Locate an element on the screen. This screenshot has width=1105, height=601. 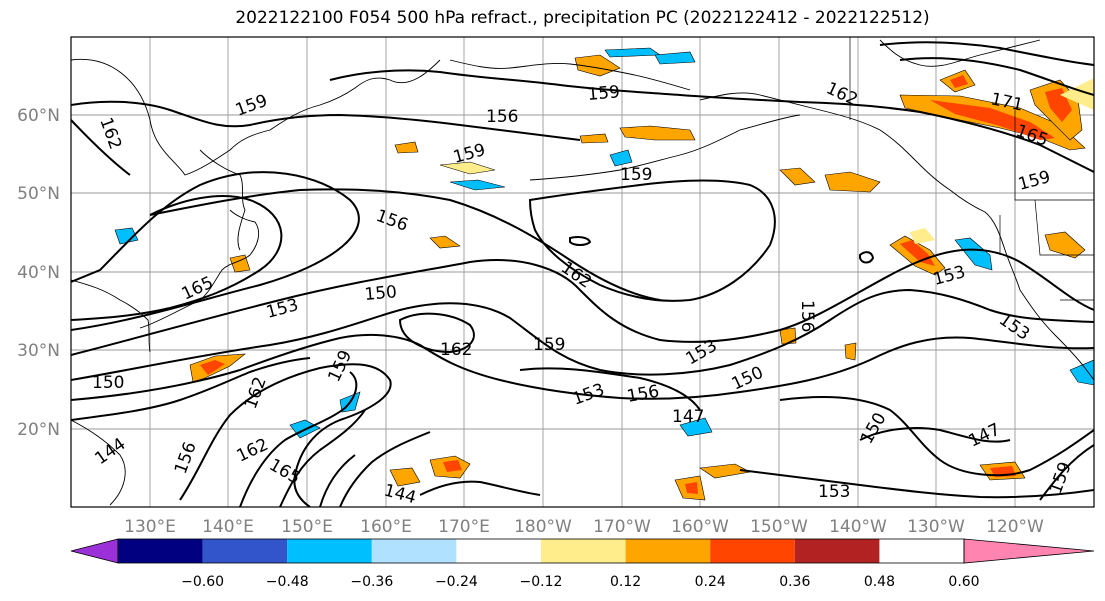
colorbar-tick: 0.12 is located at coordinates (625, 582).